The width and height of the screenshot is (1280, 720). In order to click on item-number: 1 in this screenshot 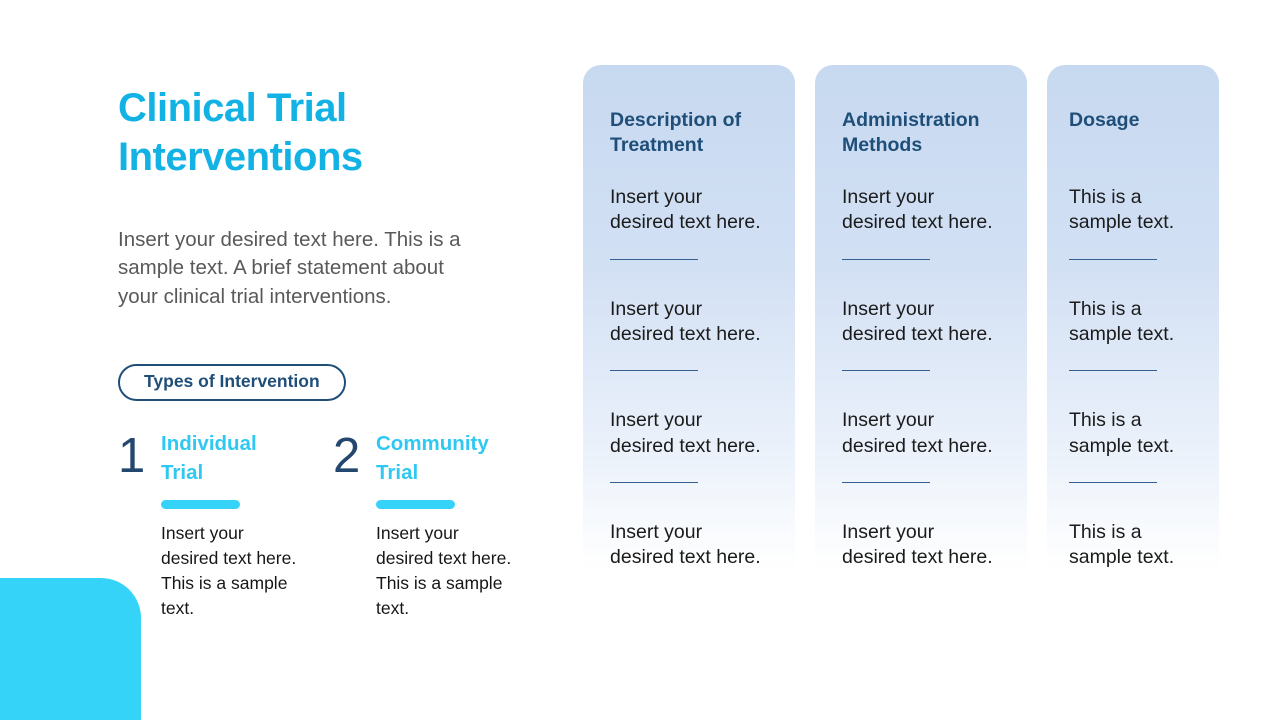, I will do `click(132, 455)`.